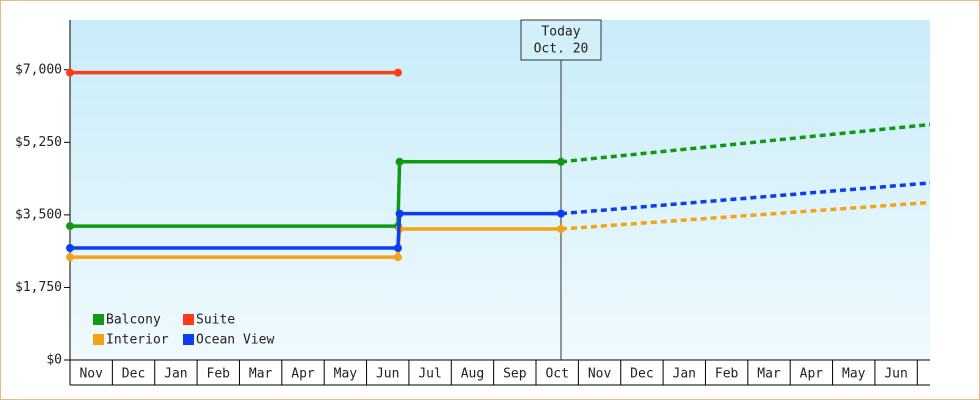 This screenshot has height=400, width=980. Describe the element at coordinates (133, 320) in the screenshot. I see `legend-label: Balcony` at that location.